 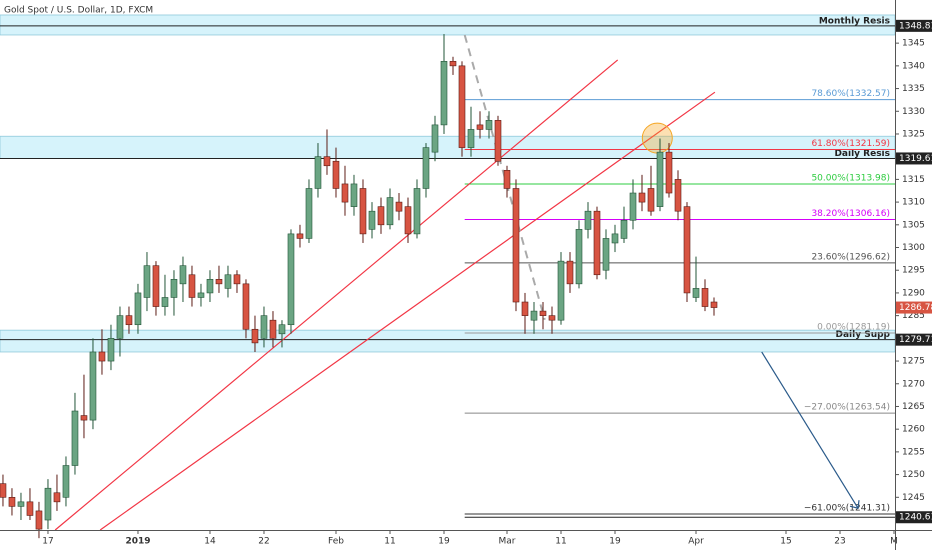 I want to click on y-tick-label: 1340, so click(x=913, y=66).